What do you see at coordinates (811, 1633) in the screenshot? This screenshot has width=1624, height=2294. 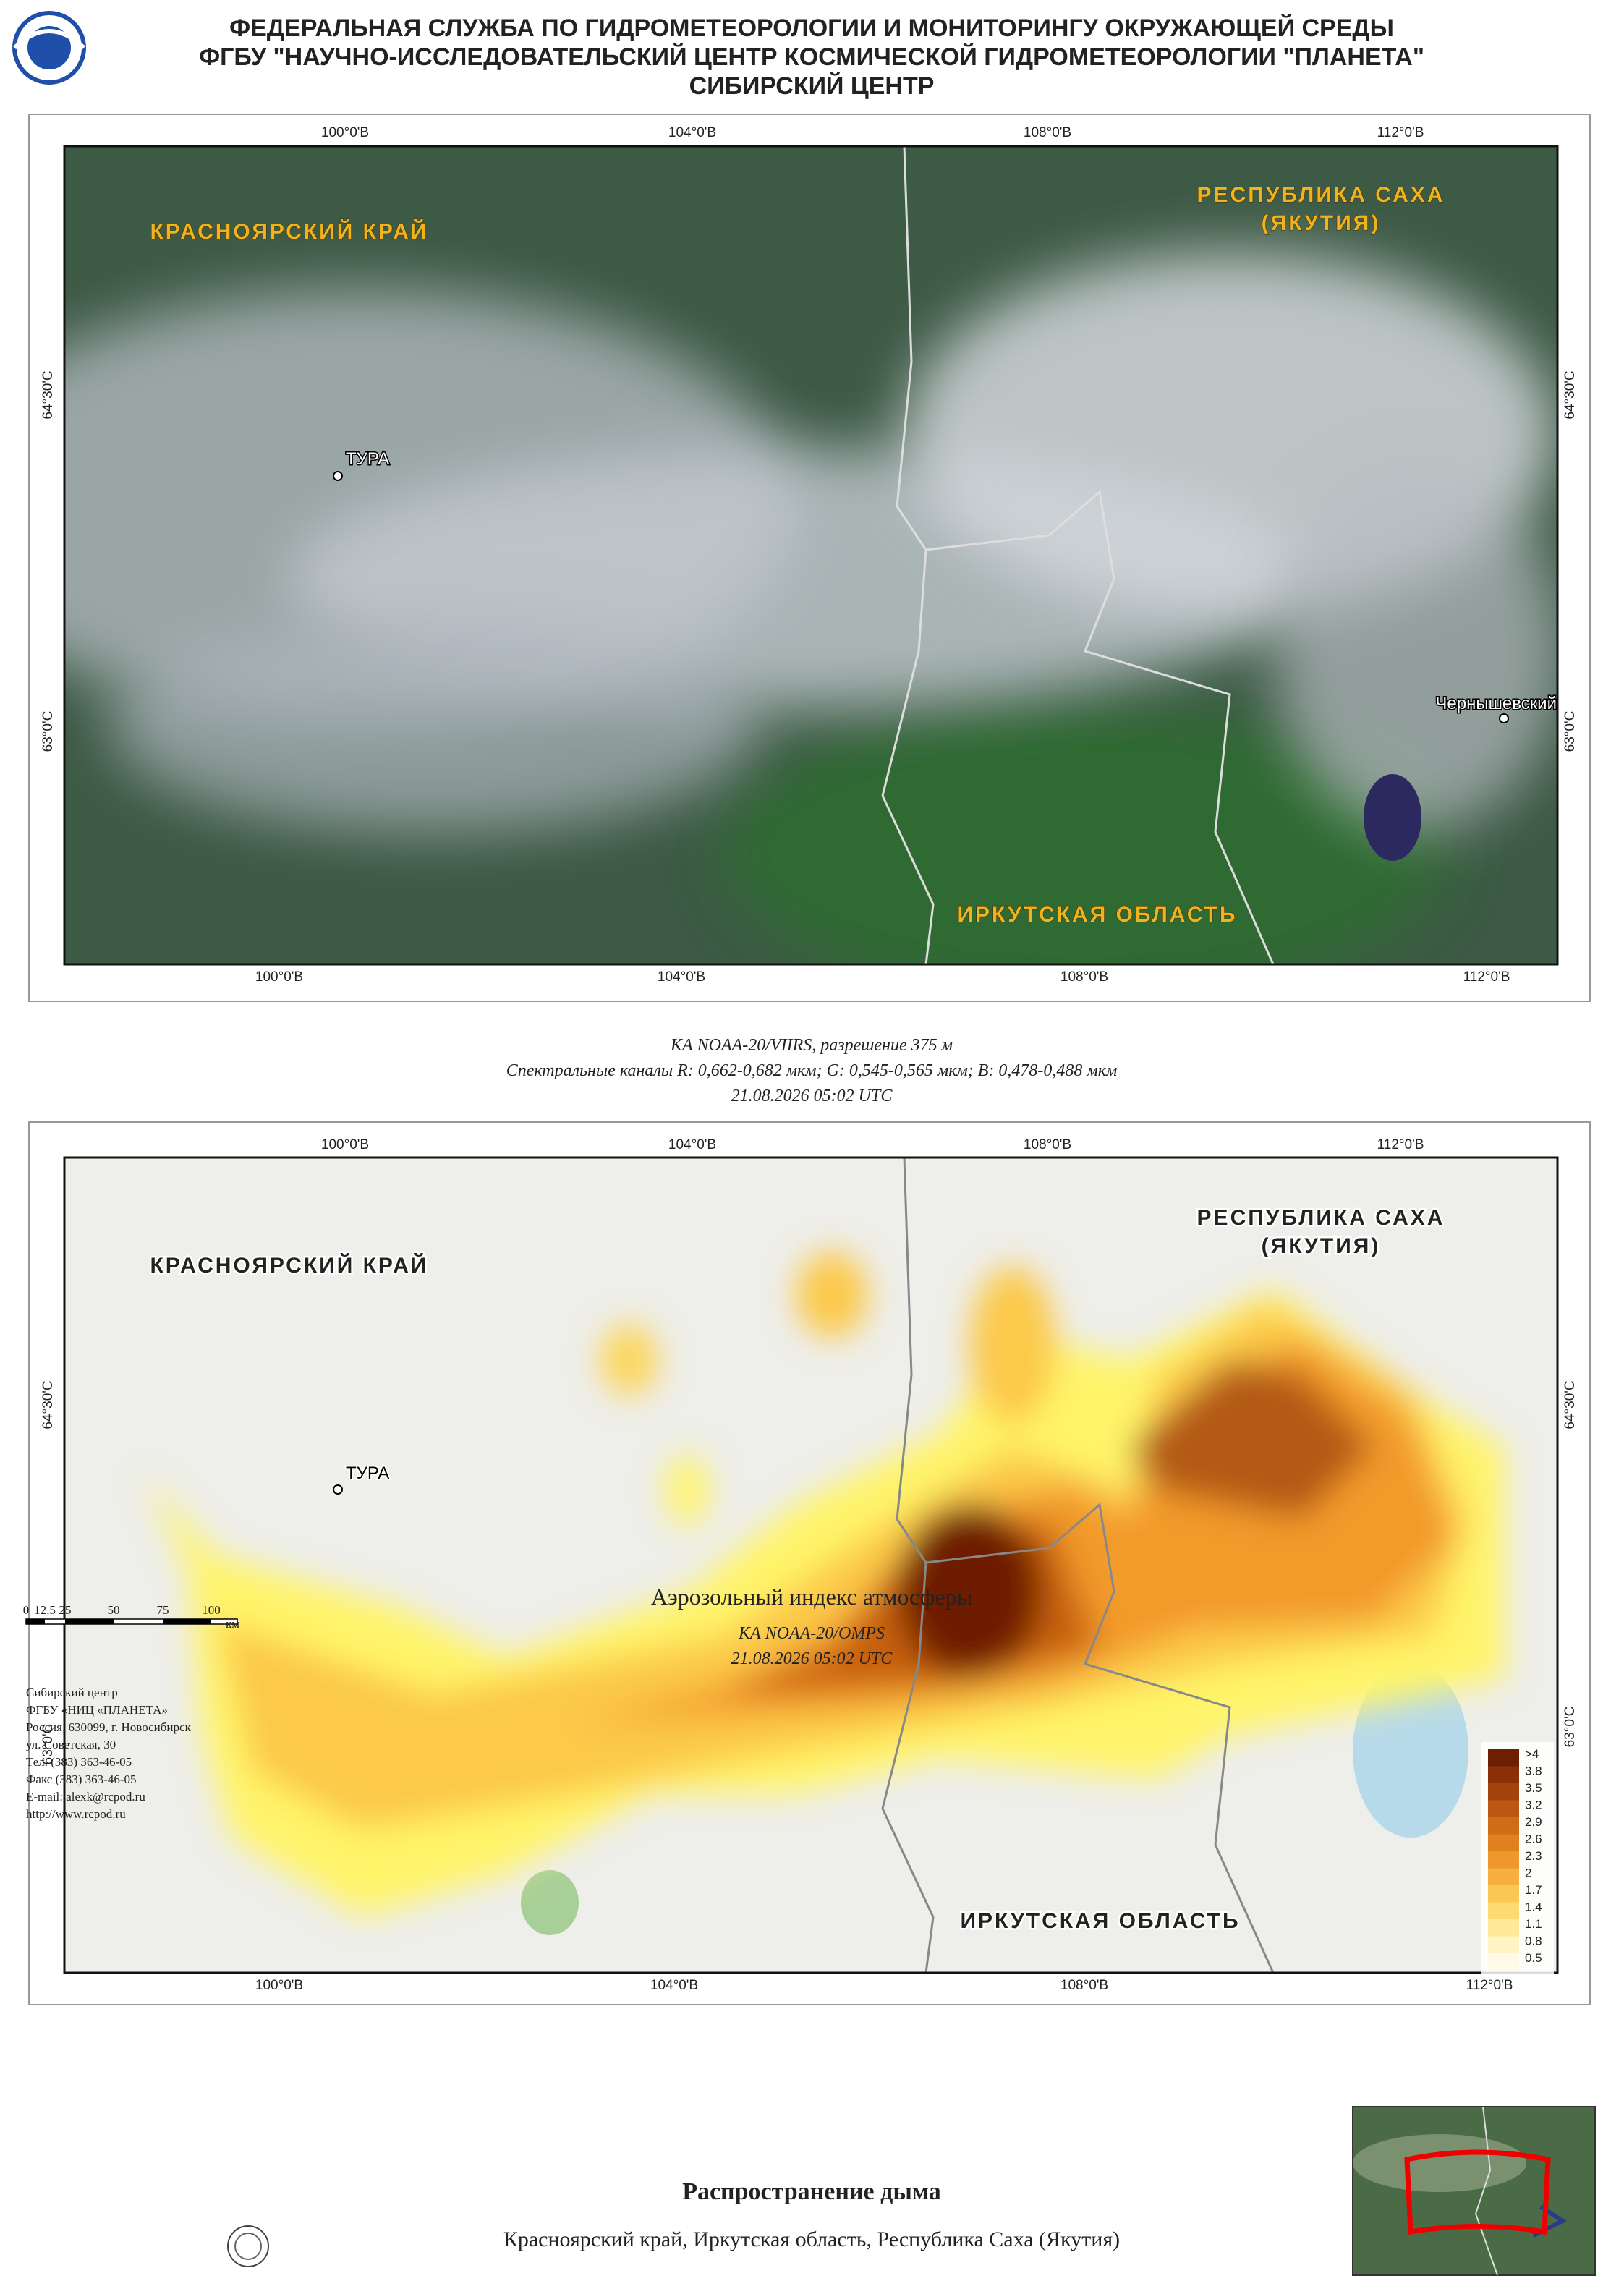 I see `caption: КА NOAA-20/OMPS` at bounding box center [811, 1633].